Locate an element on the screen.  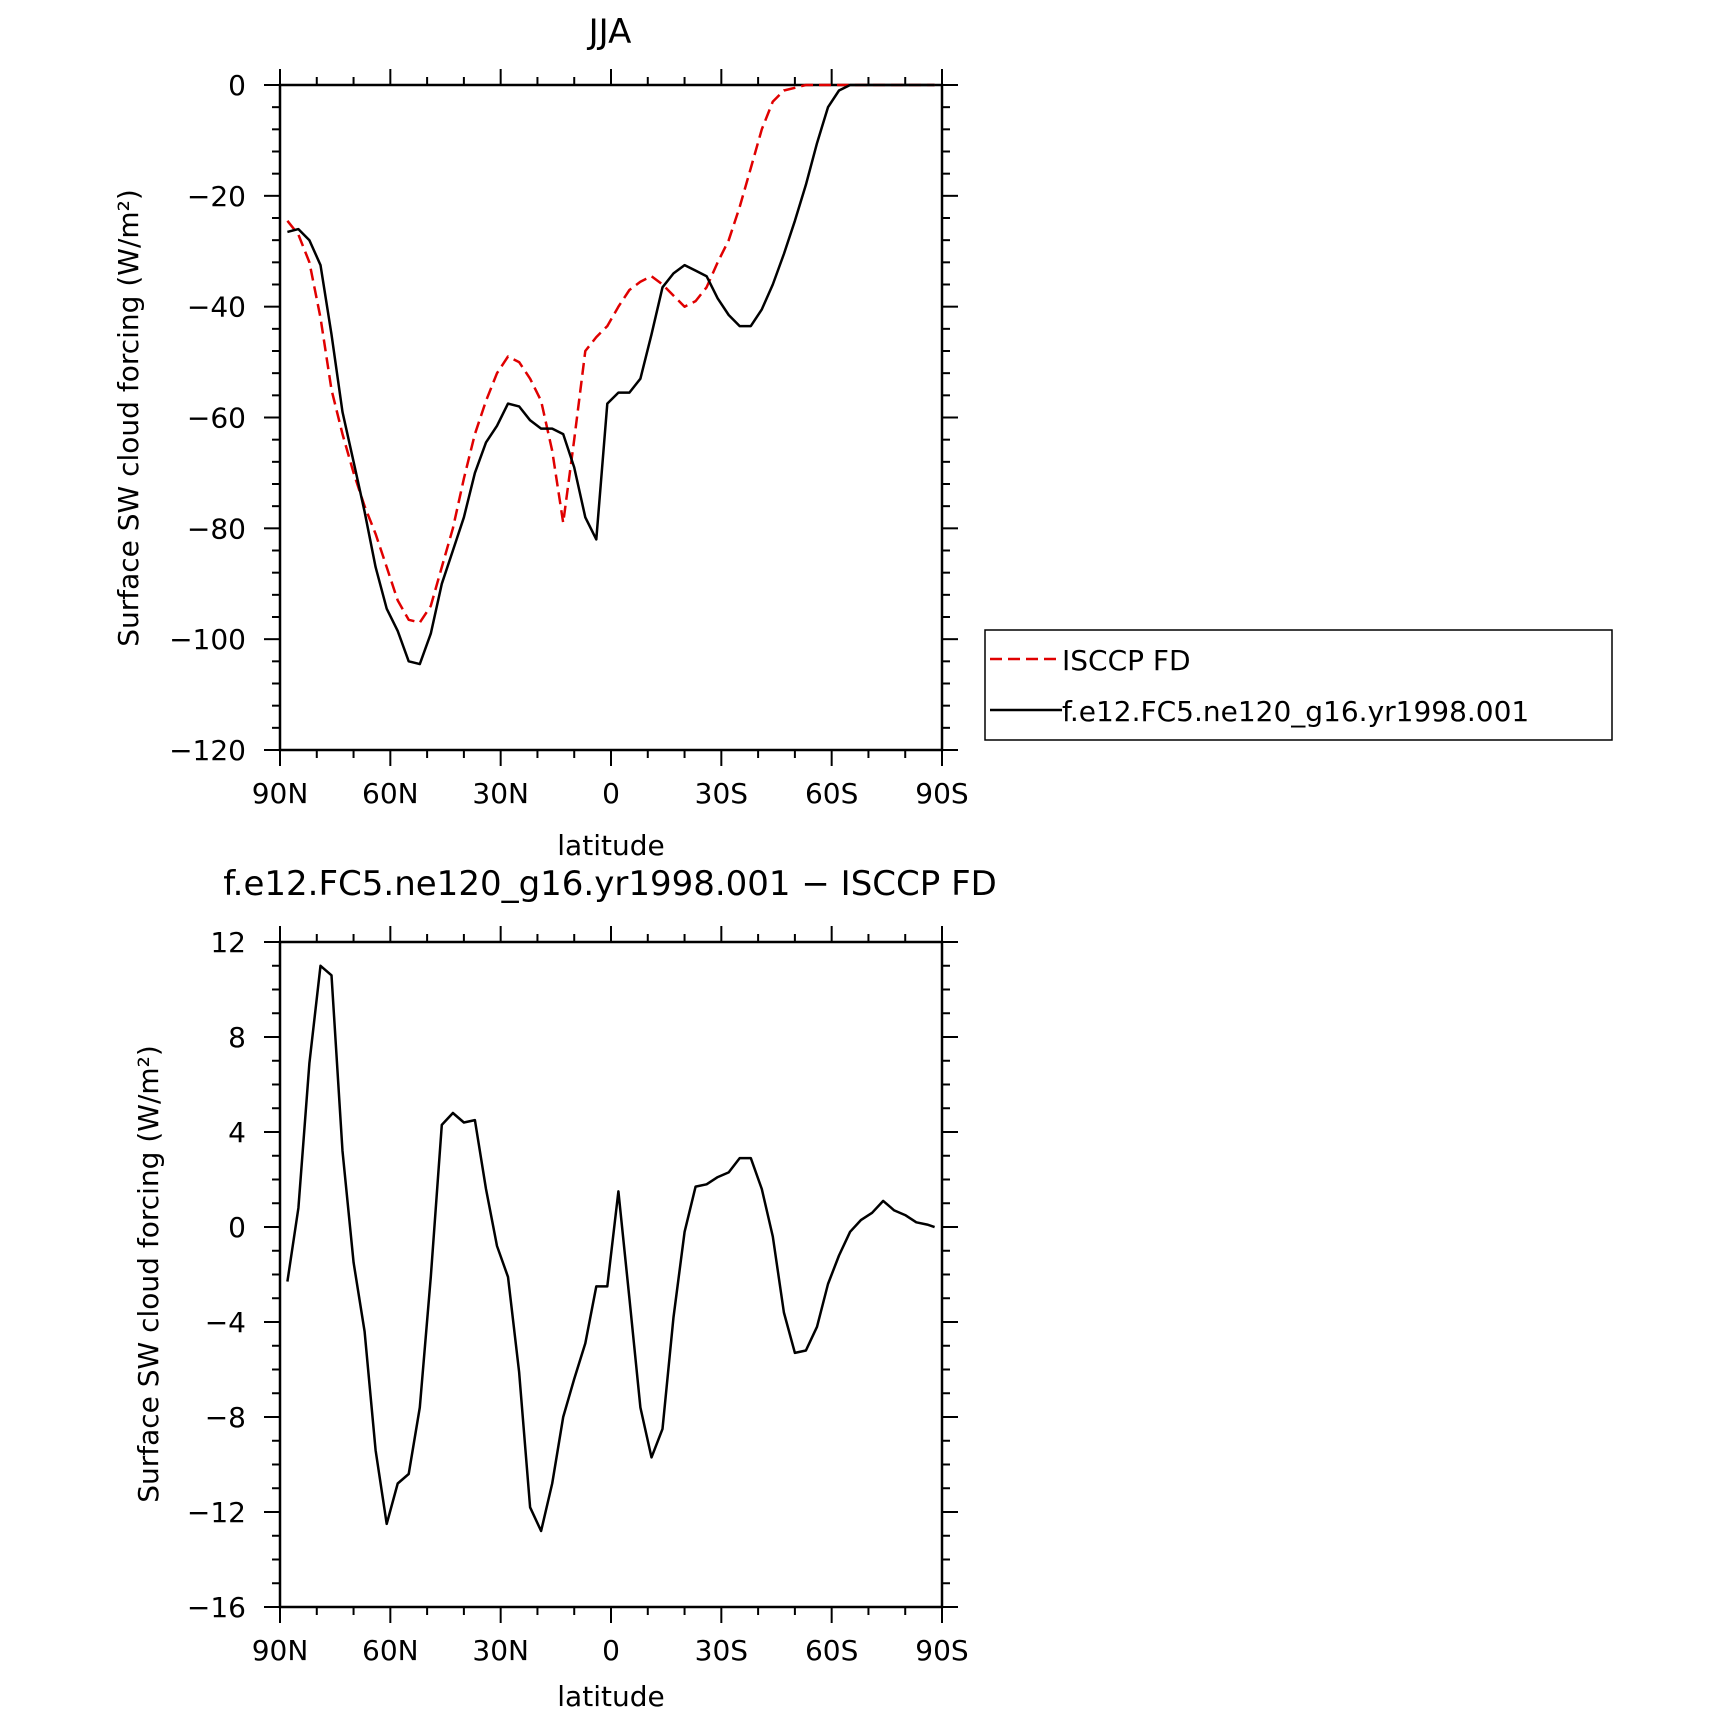
y-tick-label: −20 is located at coordinates (216, 196).